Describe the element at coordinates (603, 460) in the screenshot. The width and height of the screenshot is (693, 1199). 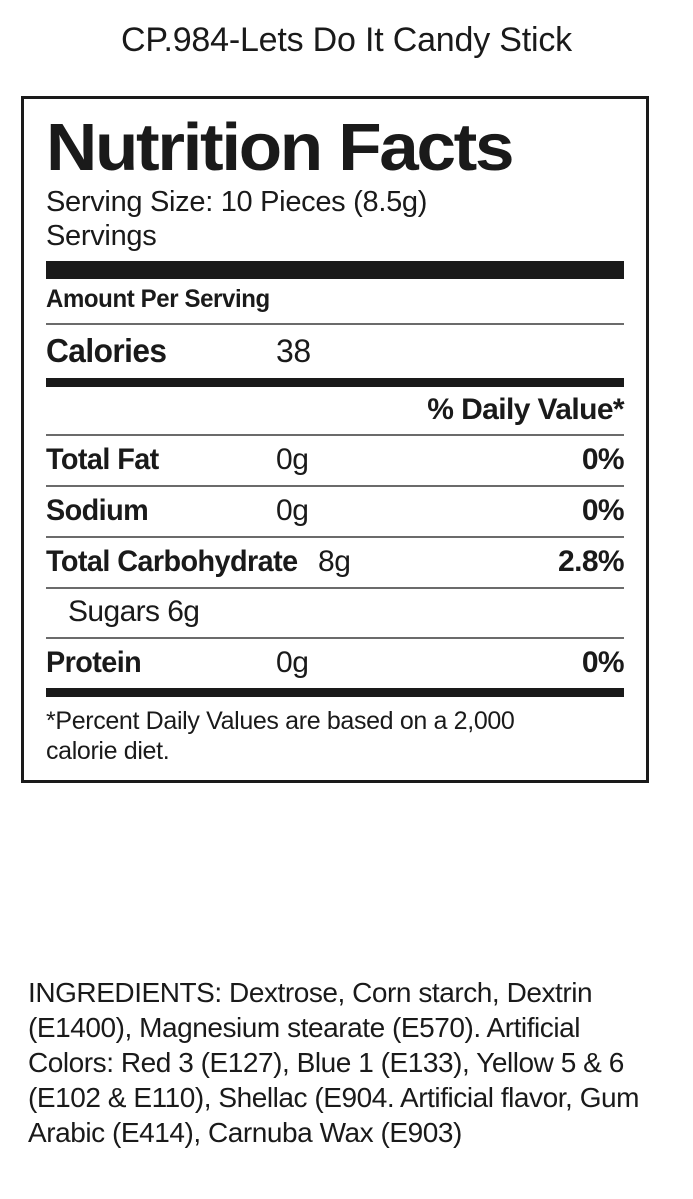
I see `total-fat-dv: 0%` at that location.